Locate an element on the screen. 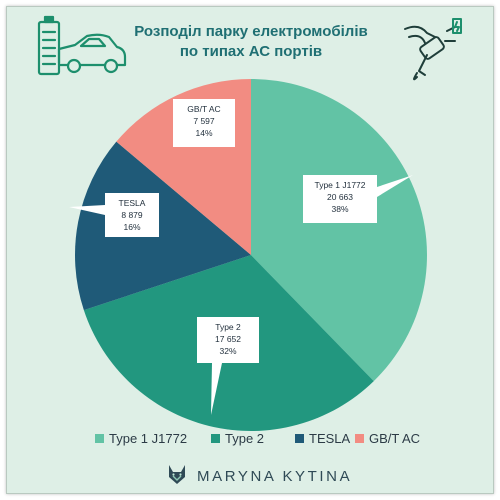 The height and width of the screenshot is (500, 500). legend-label: GB/T AC is located at coordinates (394, 438).